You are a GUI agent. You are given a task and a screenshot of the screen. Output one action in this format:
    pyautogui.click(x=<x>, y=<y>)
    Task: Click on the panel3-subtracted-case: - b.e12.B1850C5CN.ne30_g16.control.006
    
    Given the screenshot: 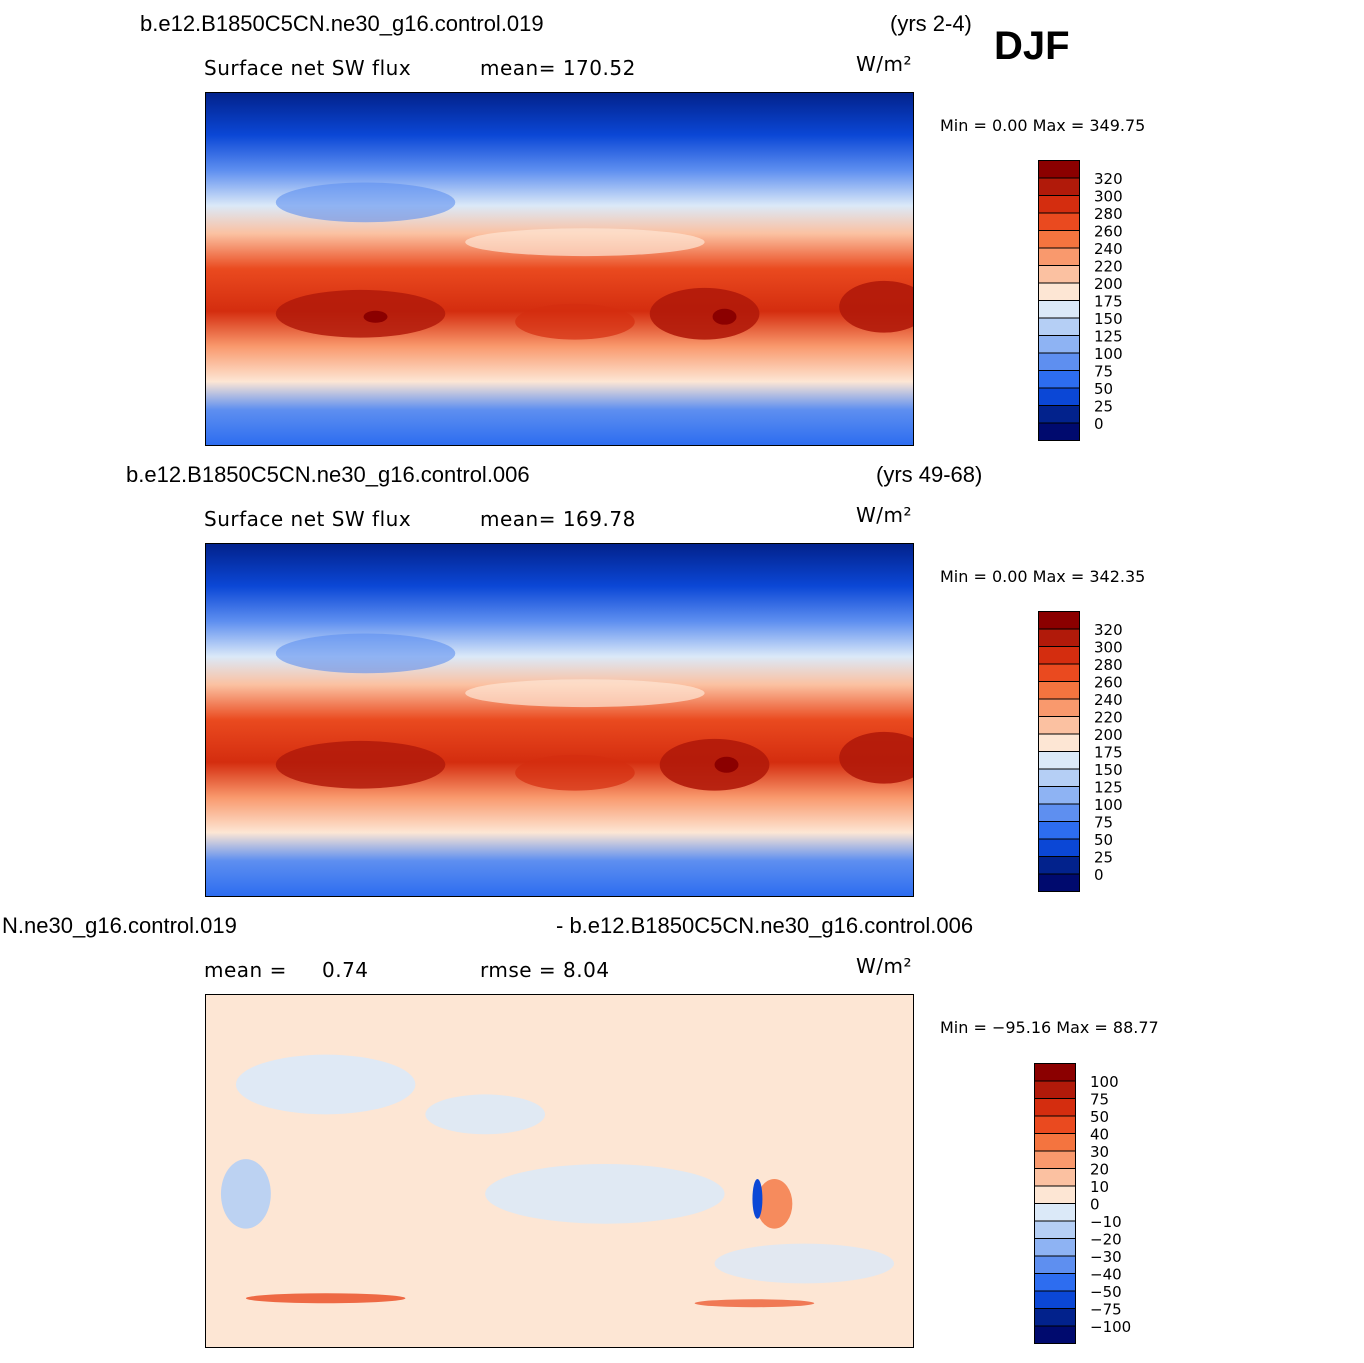 What is the action you would take?
    pyautogui.click(x=765, y=925)
    